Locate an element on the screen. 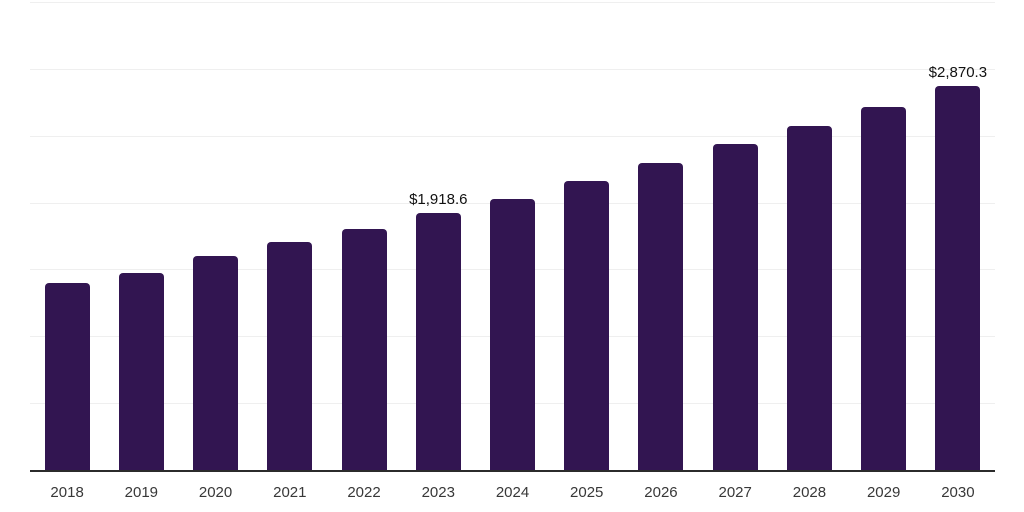 The width and height of the screenshot is (1024, 512). x-tick-label-2019: 2019 is located at coordinates (141, 492).